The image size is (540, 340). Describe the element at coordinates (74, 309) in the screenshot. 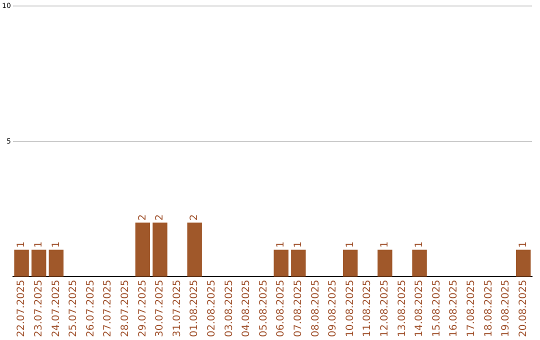

I see `x-tick-label: 25.07.2025` at that location.